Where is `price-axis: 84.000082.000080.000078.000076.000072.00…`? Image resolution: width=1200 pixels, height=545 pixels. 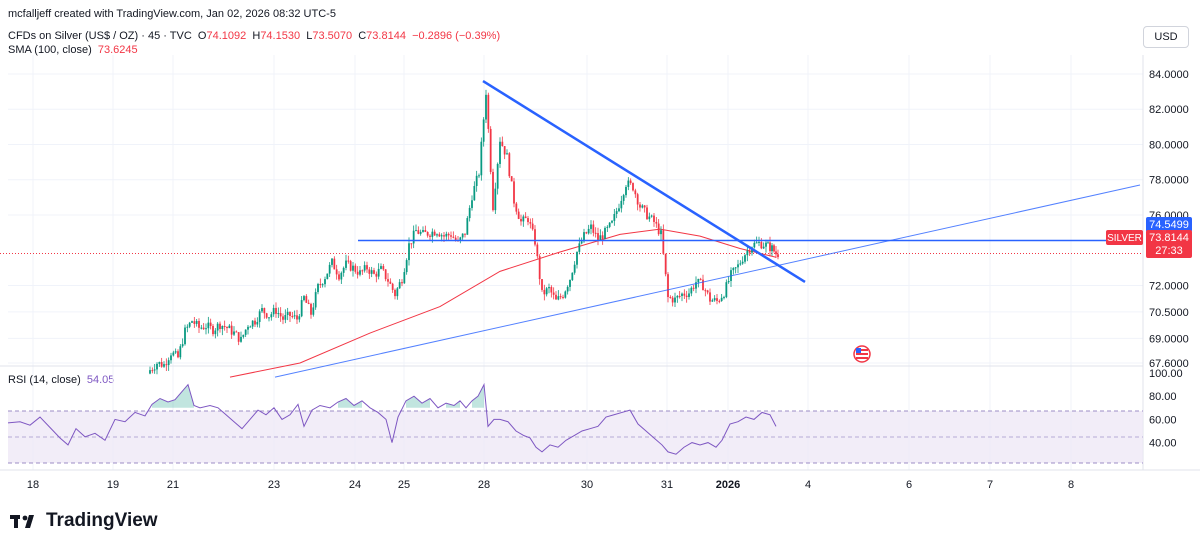 price-axis: 84.000082.000080.000078.000076.000072.00… is located at coordinates (1169, 219).